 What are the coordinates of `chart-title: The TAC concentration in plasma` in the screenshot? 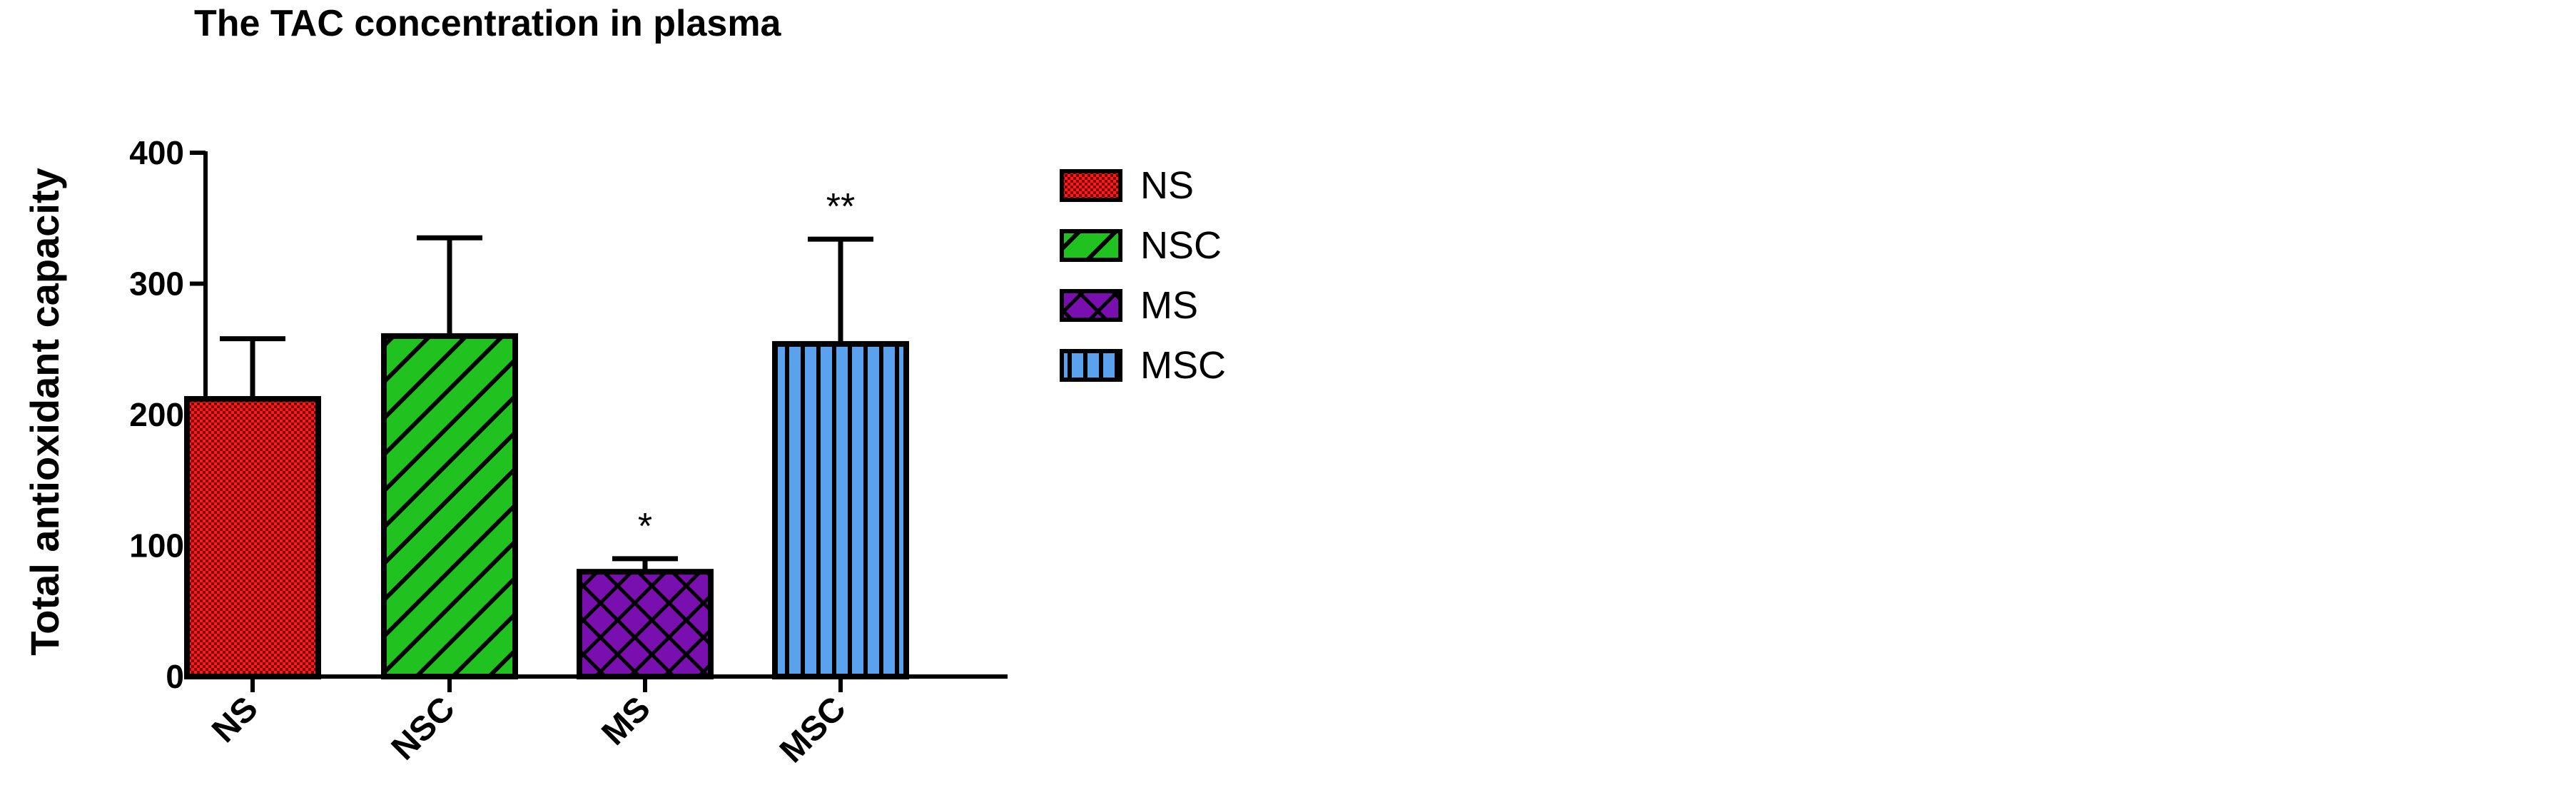 It's located at (488, 23).